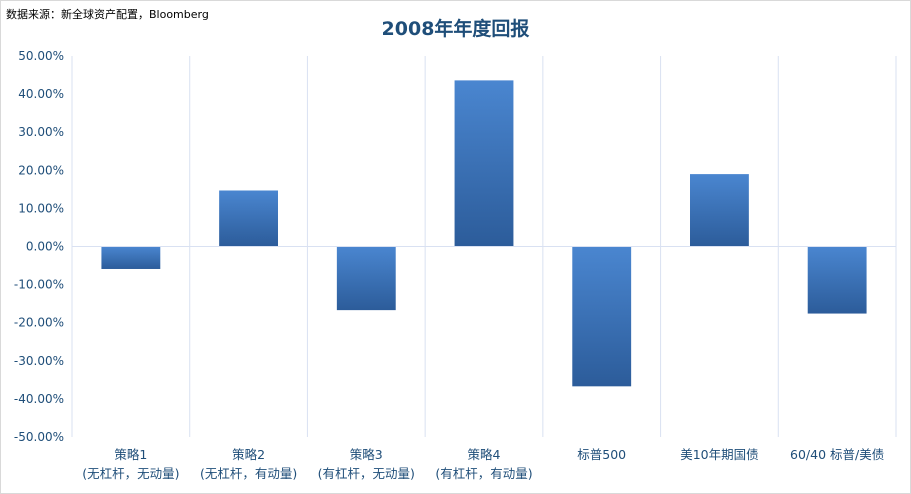 The width and height of the screenshot is (911, 494). What do you see at coordinates (366, 454) in the screenshot?
I see `x-tick-label: 策略3` at bounding box center [366, 454].